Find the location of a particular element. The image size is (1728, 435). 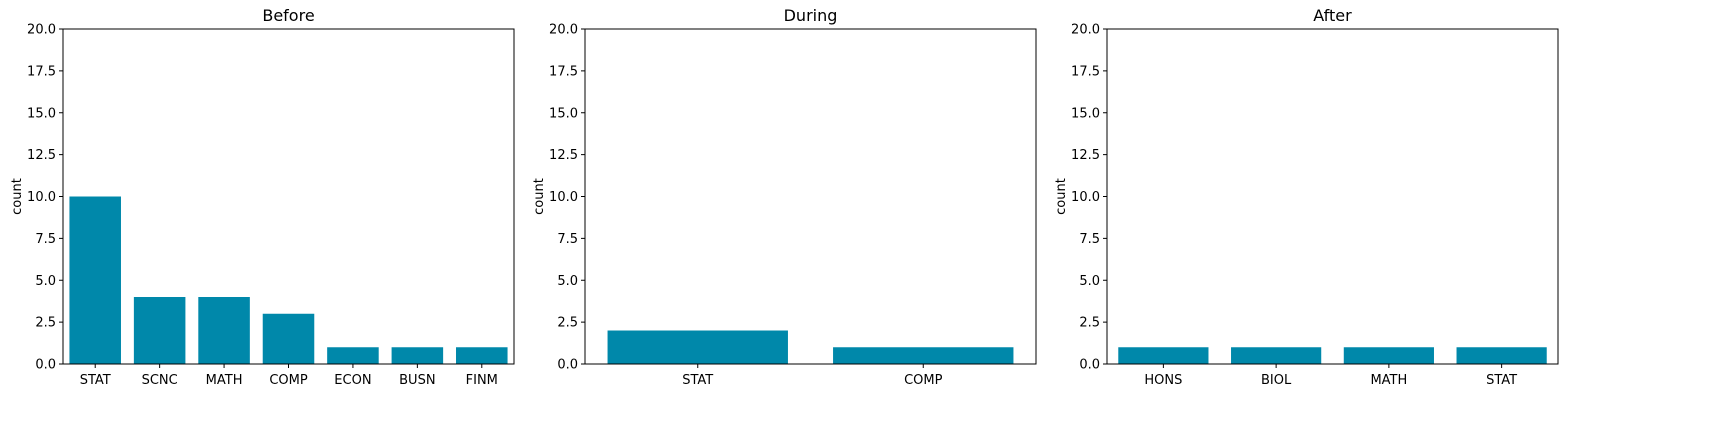

x-tick-label: SCNC is located at coordinates (160, 380).